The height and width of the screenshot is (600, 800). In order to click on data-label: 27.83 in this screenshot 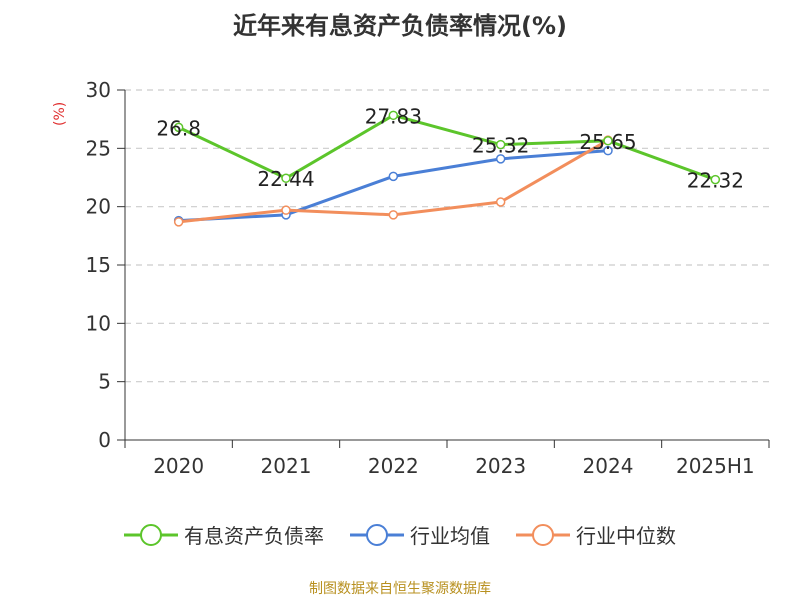, I will do `click(393, 116)`.